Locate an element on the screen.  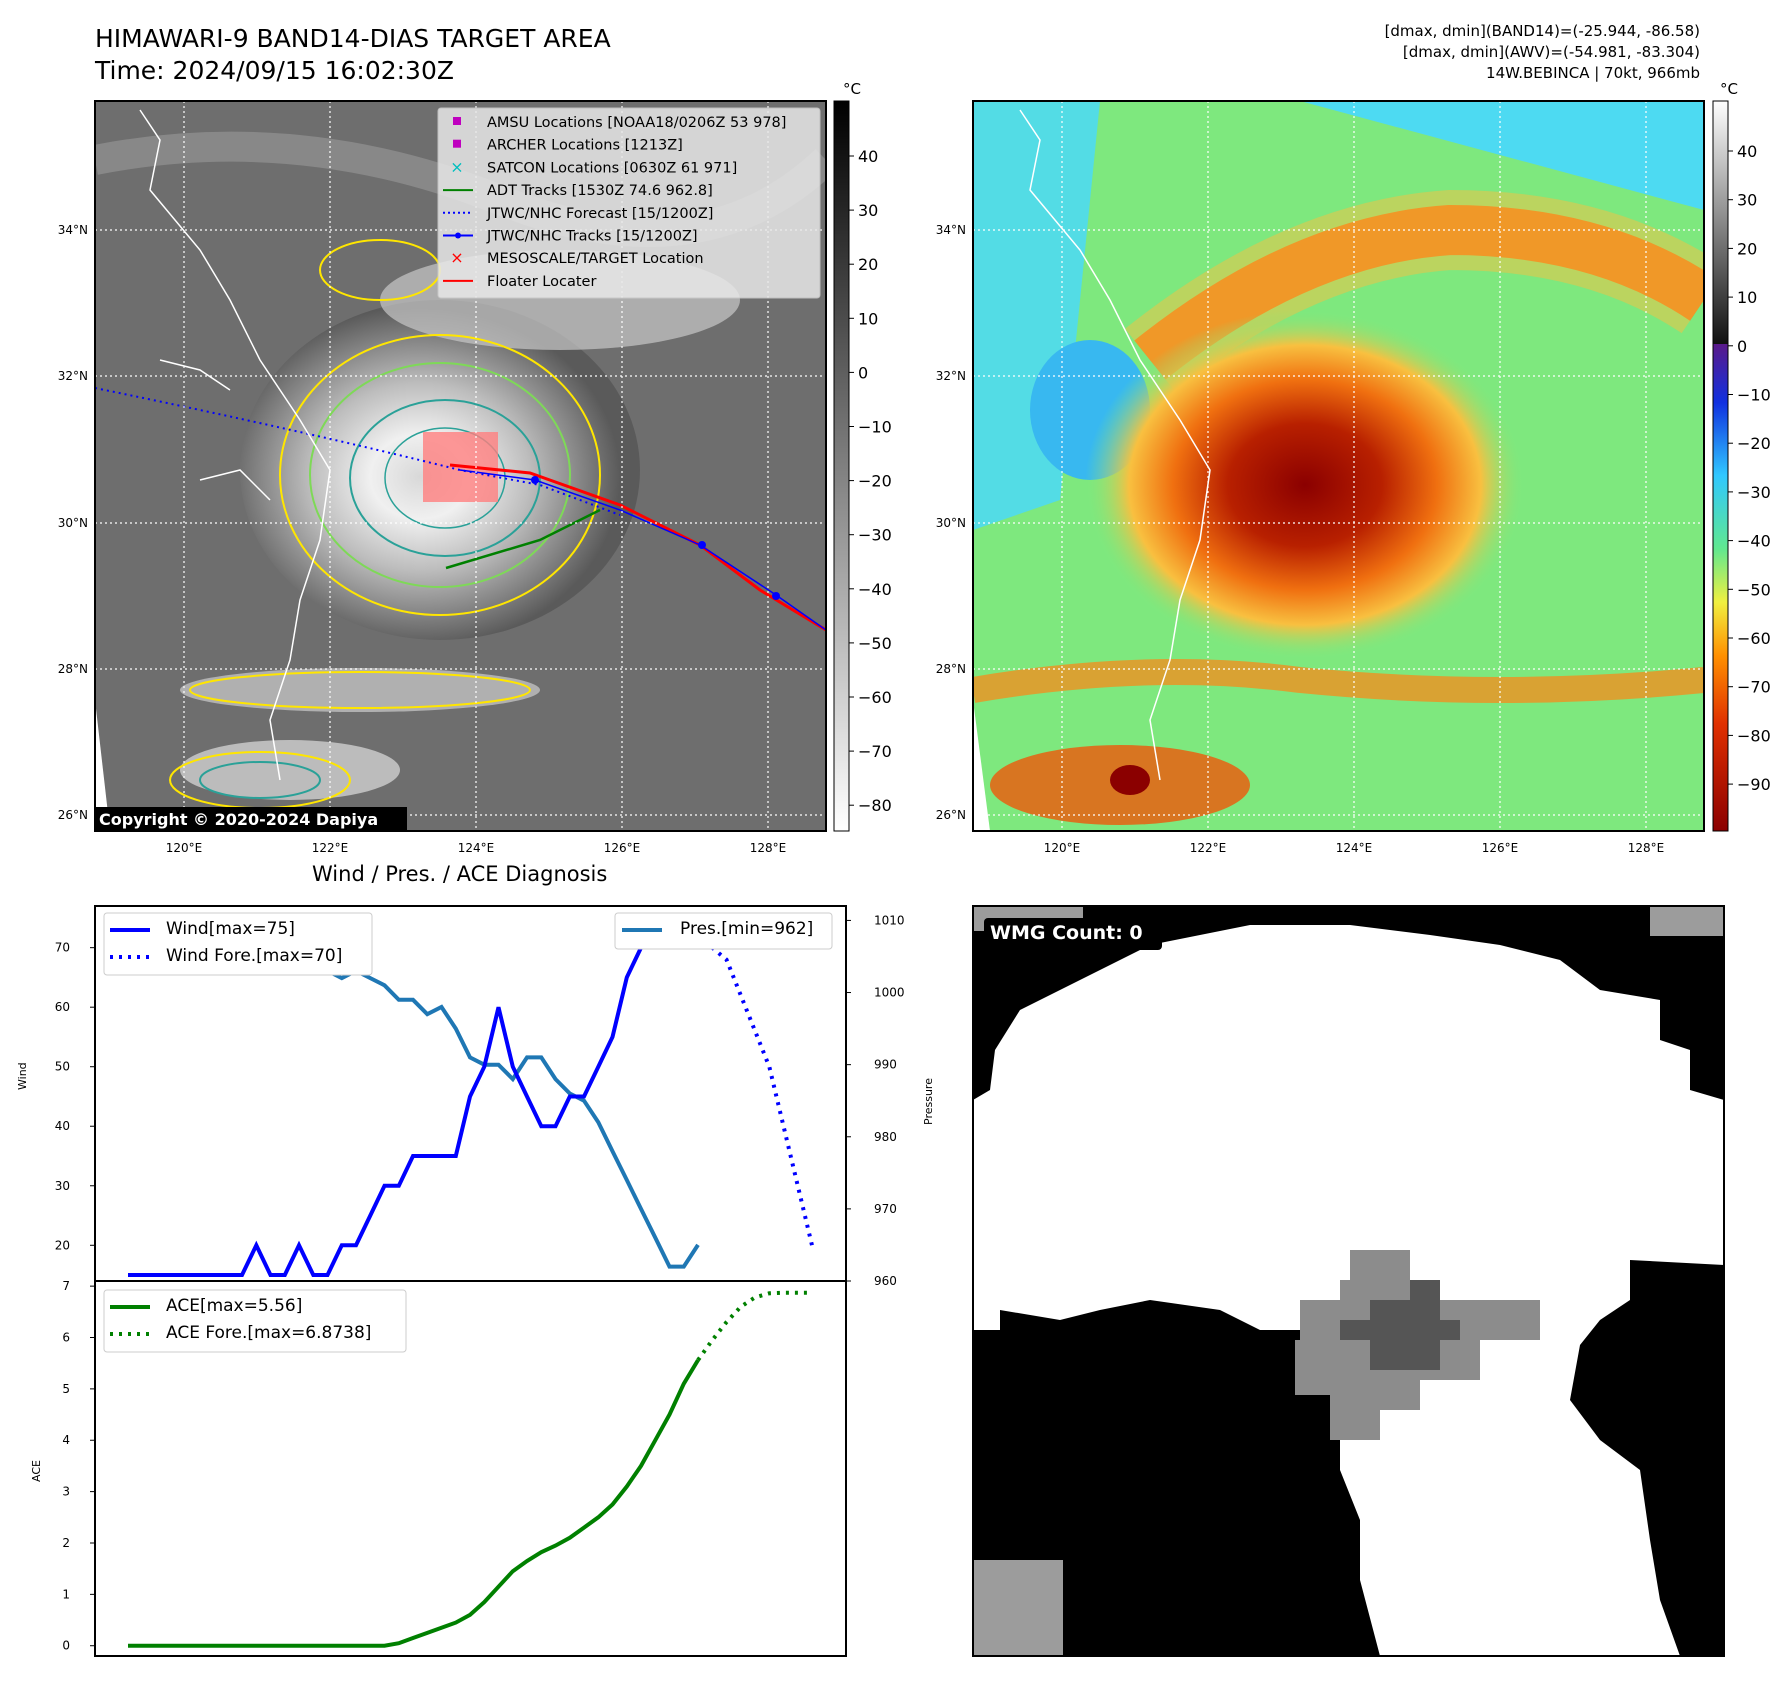
awv-range: [dmax, dmin](AWV)=(-54.981, -83.304) is located at coordinates (1551, 52).